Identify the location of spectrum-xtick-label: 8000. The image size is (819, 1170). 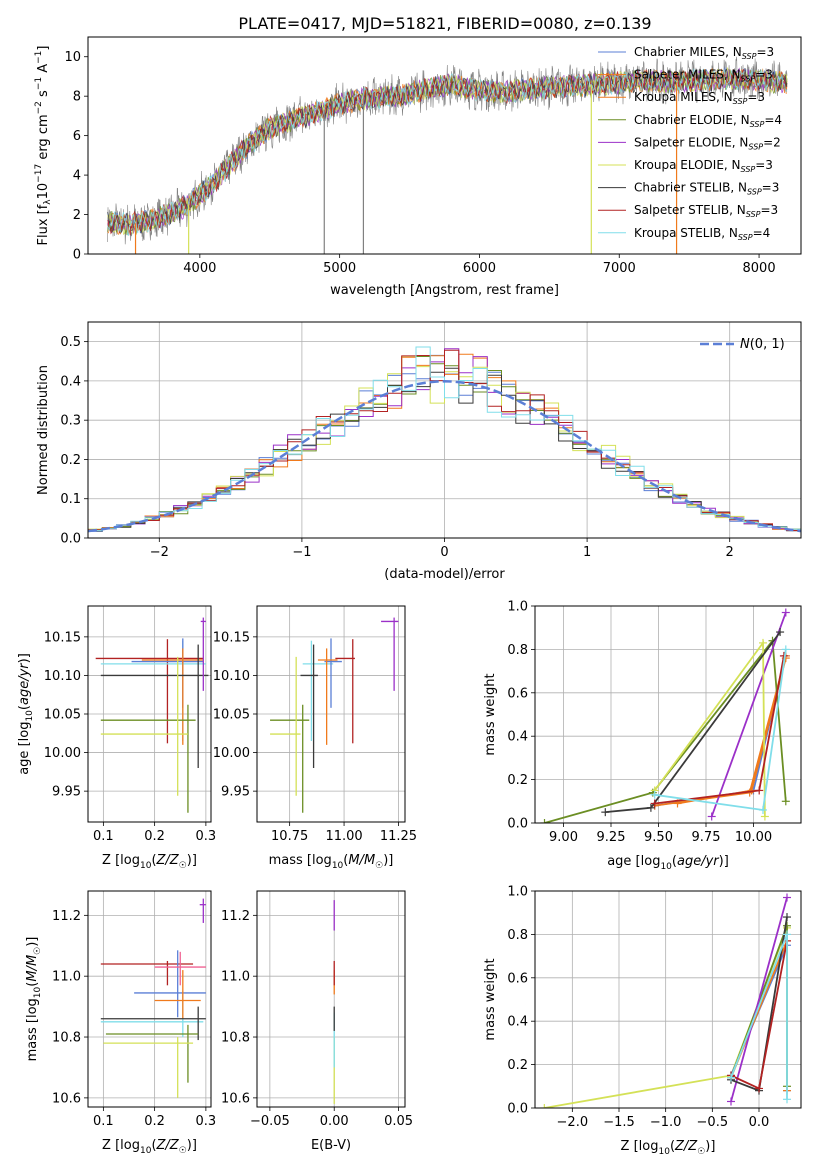
(759, 268).